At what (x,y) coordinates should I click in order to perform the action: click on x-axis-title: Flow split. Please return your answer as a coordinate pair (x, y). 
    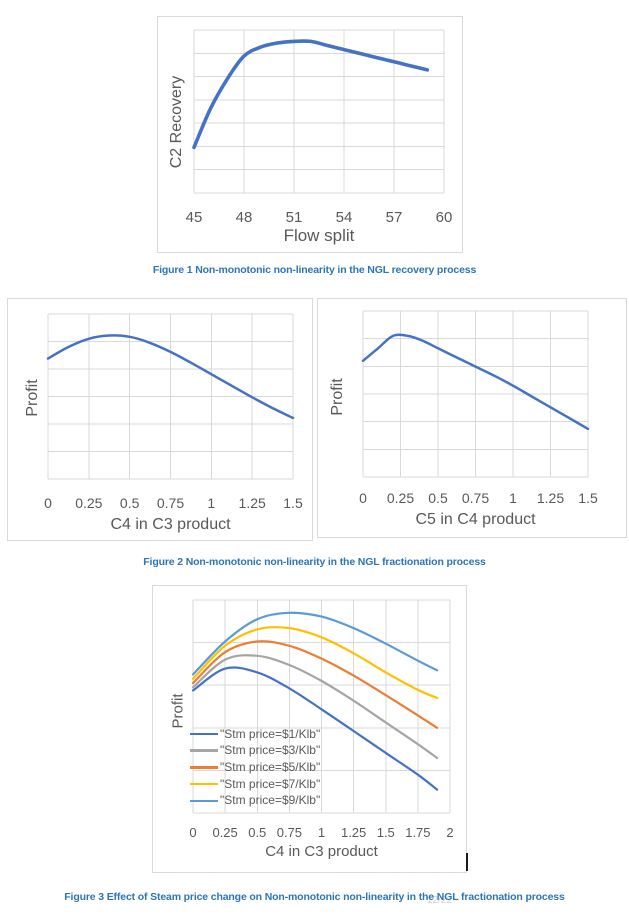
    Looking at the image, I should click on (319, 235).